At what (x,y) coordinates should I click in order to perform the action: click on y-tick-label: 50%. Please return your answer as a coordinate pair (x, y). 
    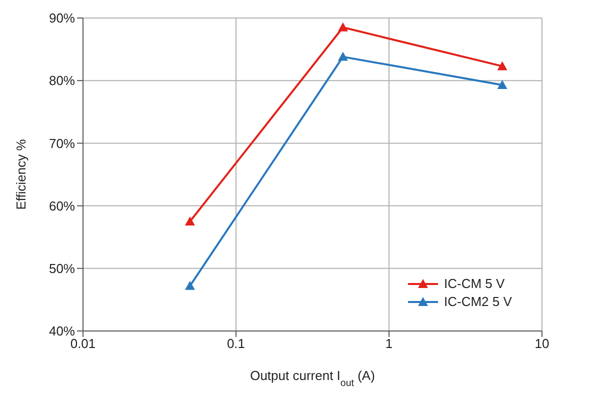
    Looking at the image, I should click on (62, 268).